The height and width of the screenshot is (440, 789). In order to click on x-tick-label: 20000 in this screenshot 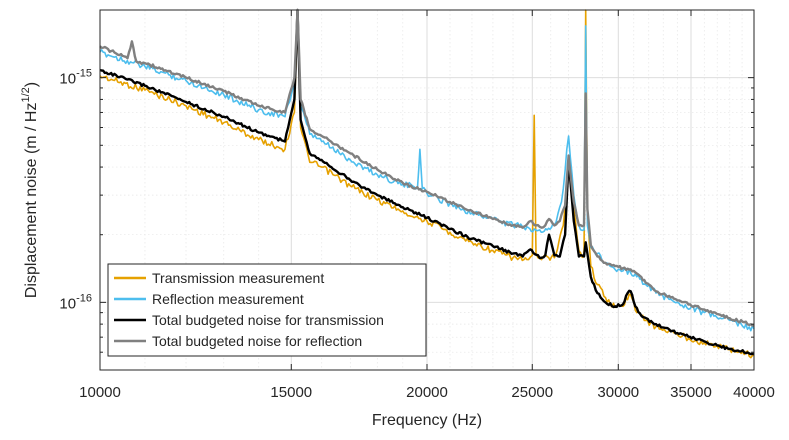, I will do `click(427, 392)`.